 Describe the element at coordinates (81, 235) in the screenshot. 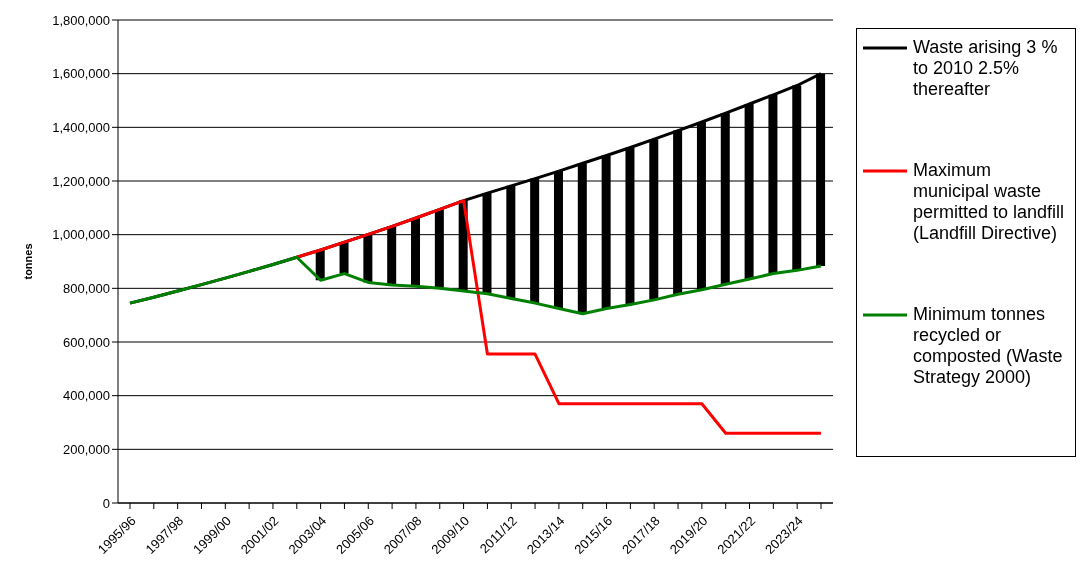

I see `y-tick-label: 1,000,000` at that location.